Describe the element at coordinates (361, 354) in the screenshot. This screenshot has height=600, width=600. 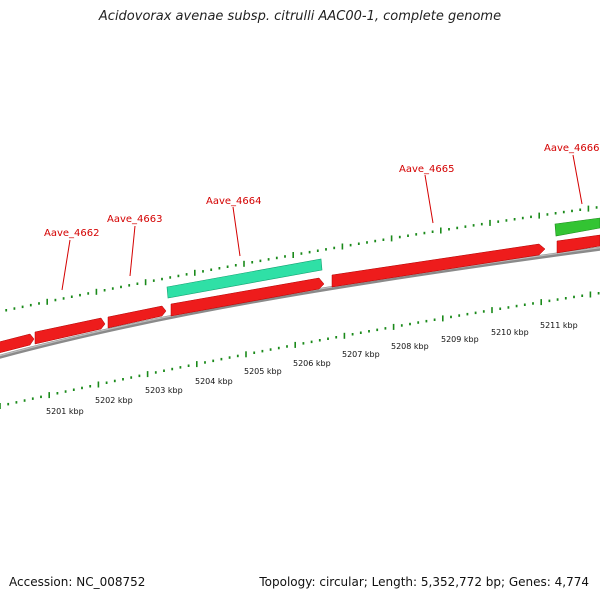
I see `kbp-label: 5207 kbp` at that location.